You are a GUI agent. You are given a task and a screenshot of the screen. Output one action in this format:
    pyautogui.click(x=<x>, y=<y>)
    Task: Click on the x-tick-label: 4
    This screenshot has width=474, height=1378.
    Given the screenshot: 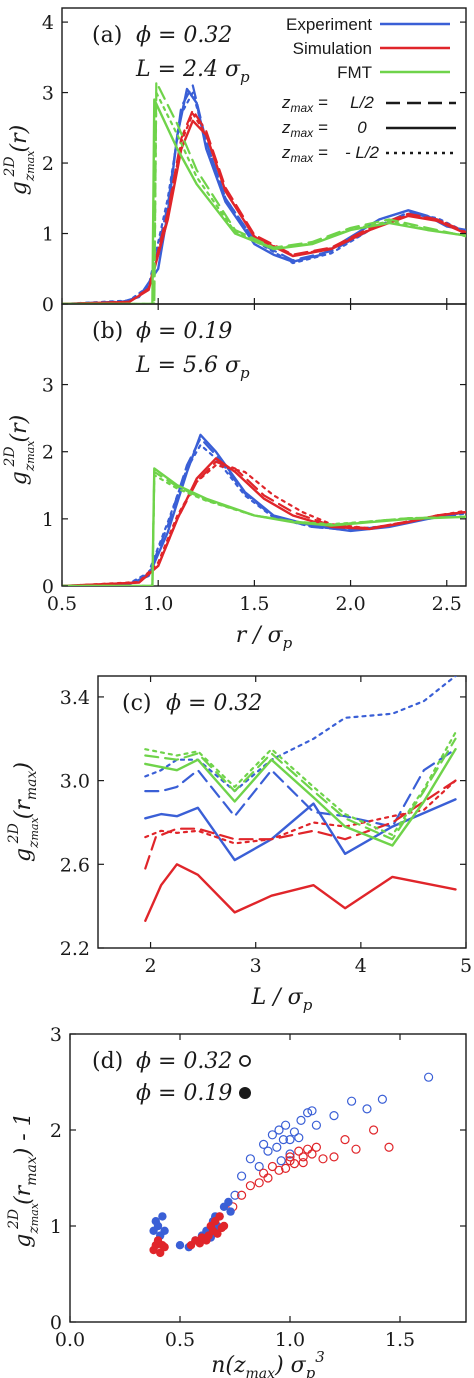 What is the action you would take?
    pyautogui.click(x=361, y=966)
    